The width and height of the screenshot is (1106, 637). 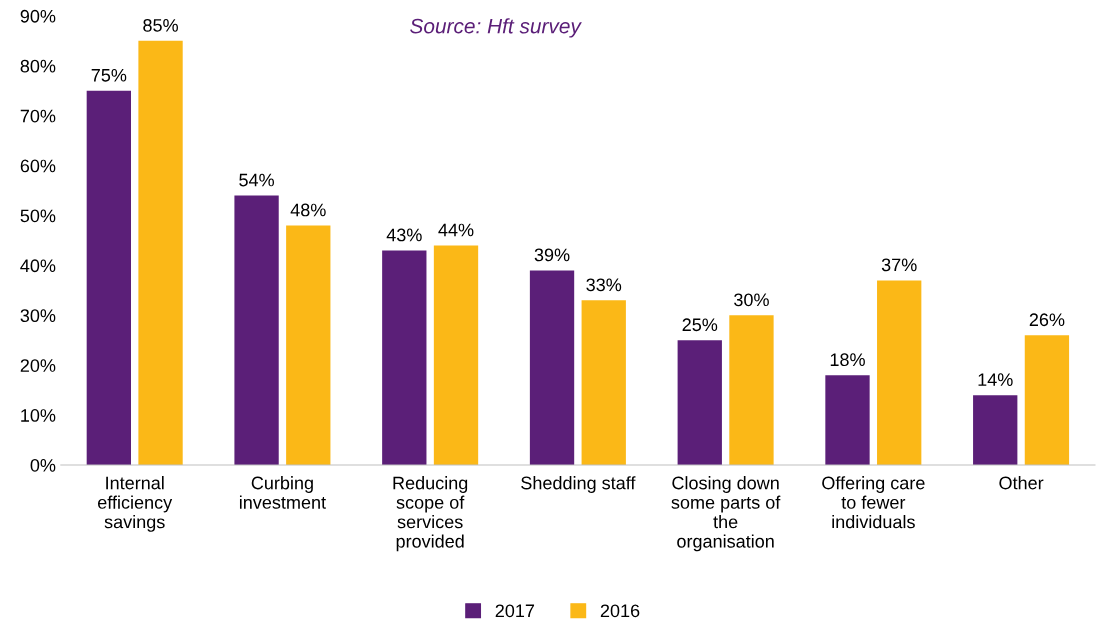 What do you see at coordinates (995, 379) in the screenshot?
I see `data-label: 14%` at bounding box center [995, 379].